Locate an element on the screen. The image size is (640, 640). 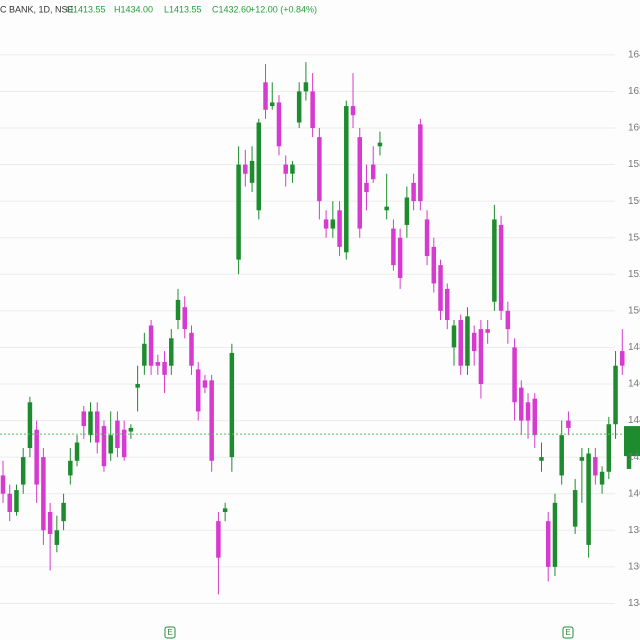
y-tick-label: 1480 is located at coordinates (634, 347).